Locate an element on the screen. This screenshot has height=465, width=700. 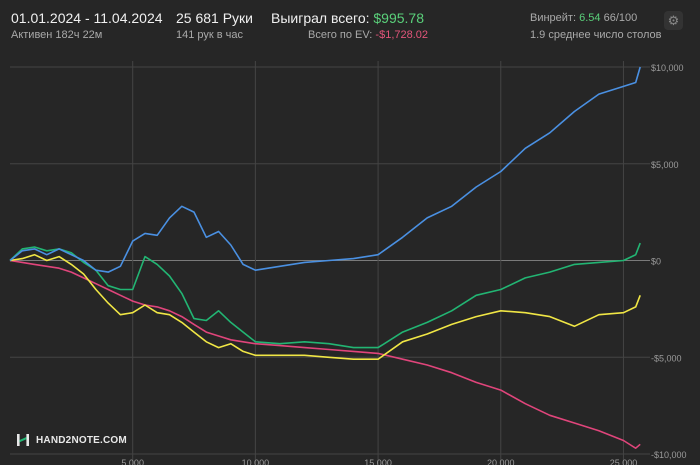
winrate-suffix: 66/100 is located at coordinates (620, 18).